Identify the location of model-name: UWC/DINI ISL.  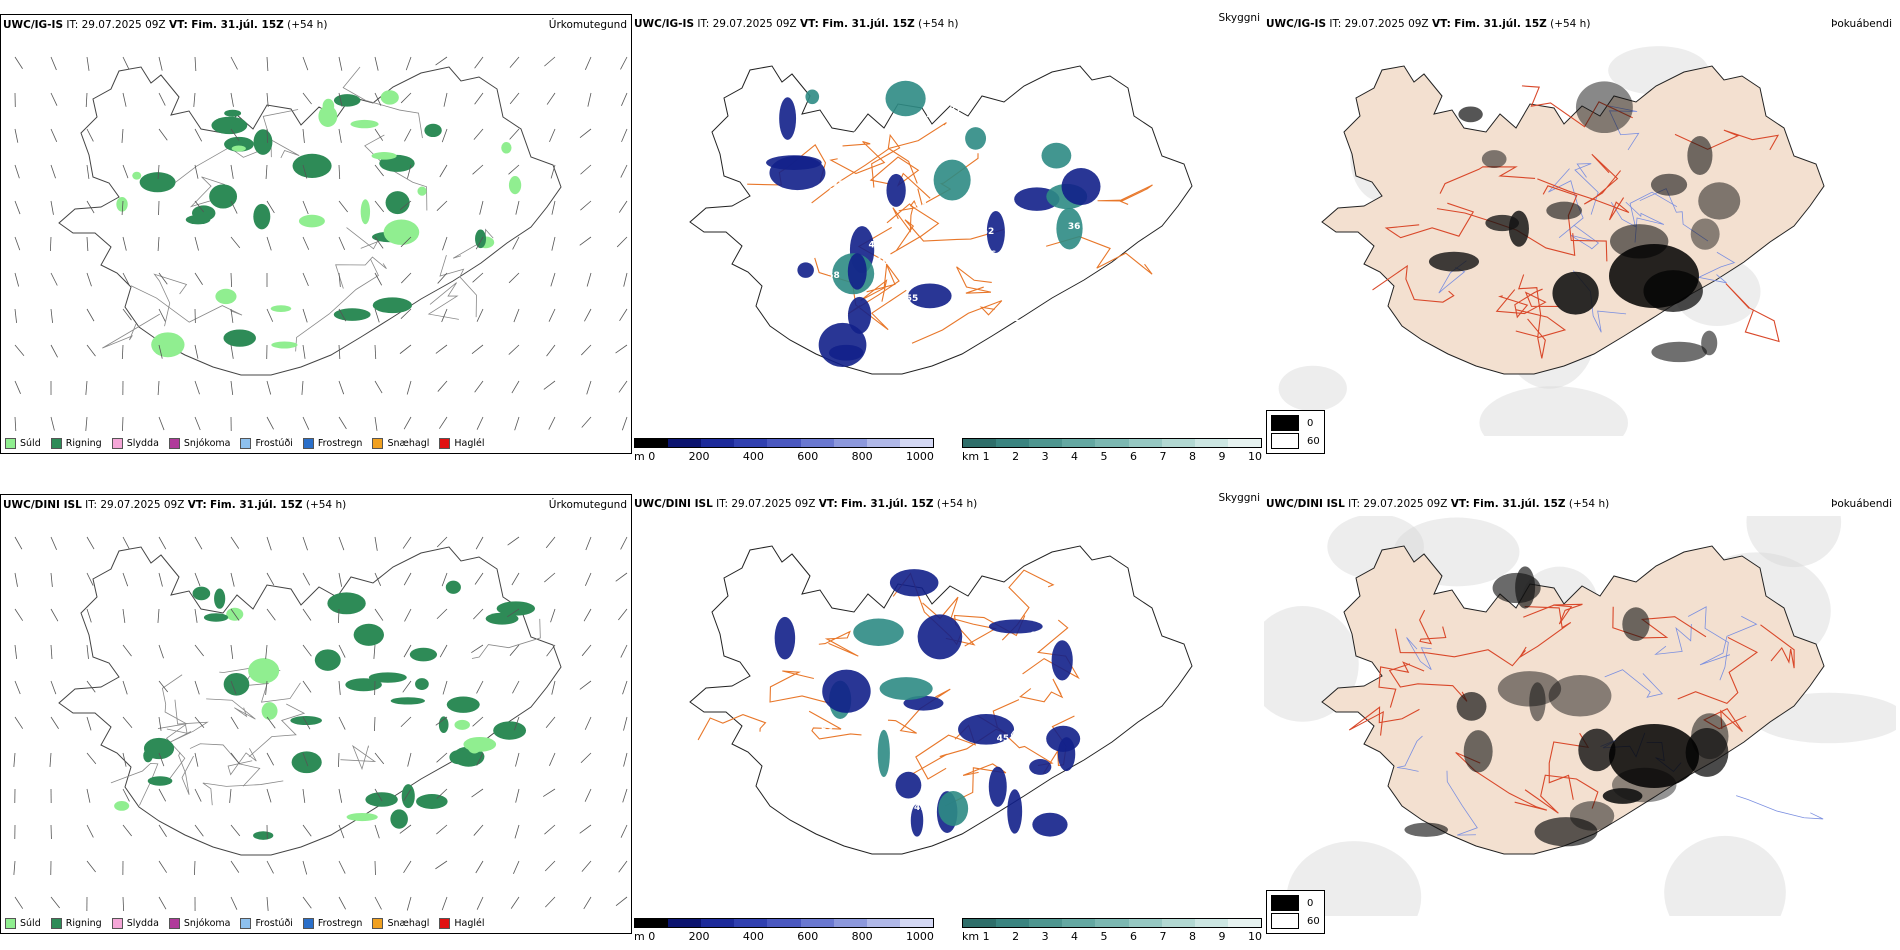
(42, 505).